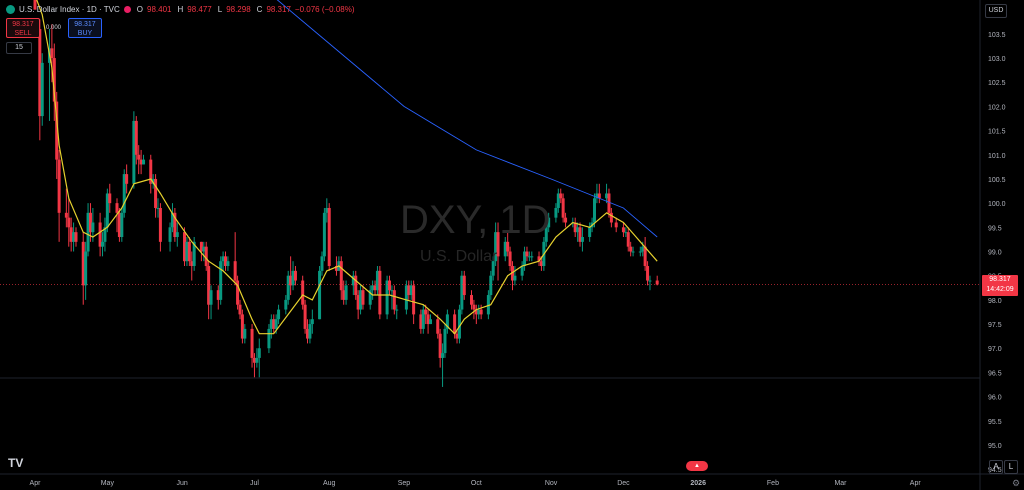 The image size is (1024, 490). What do you see at coordinates (996, 467) in the screenshot?
I see `auto-scale-button: A` at bounding box center [996, 467].